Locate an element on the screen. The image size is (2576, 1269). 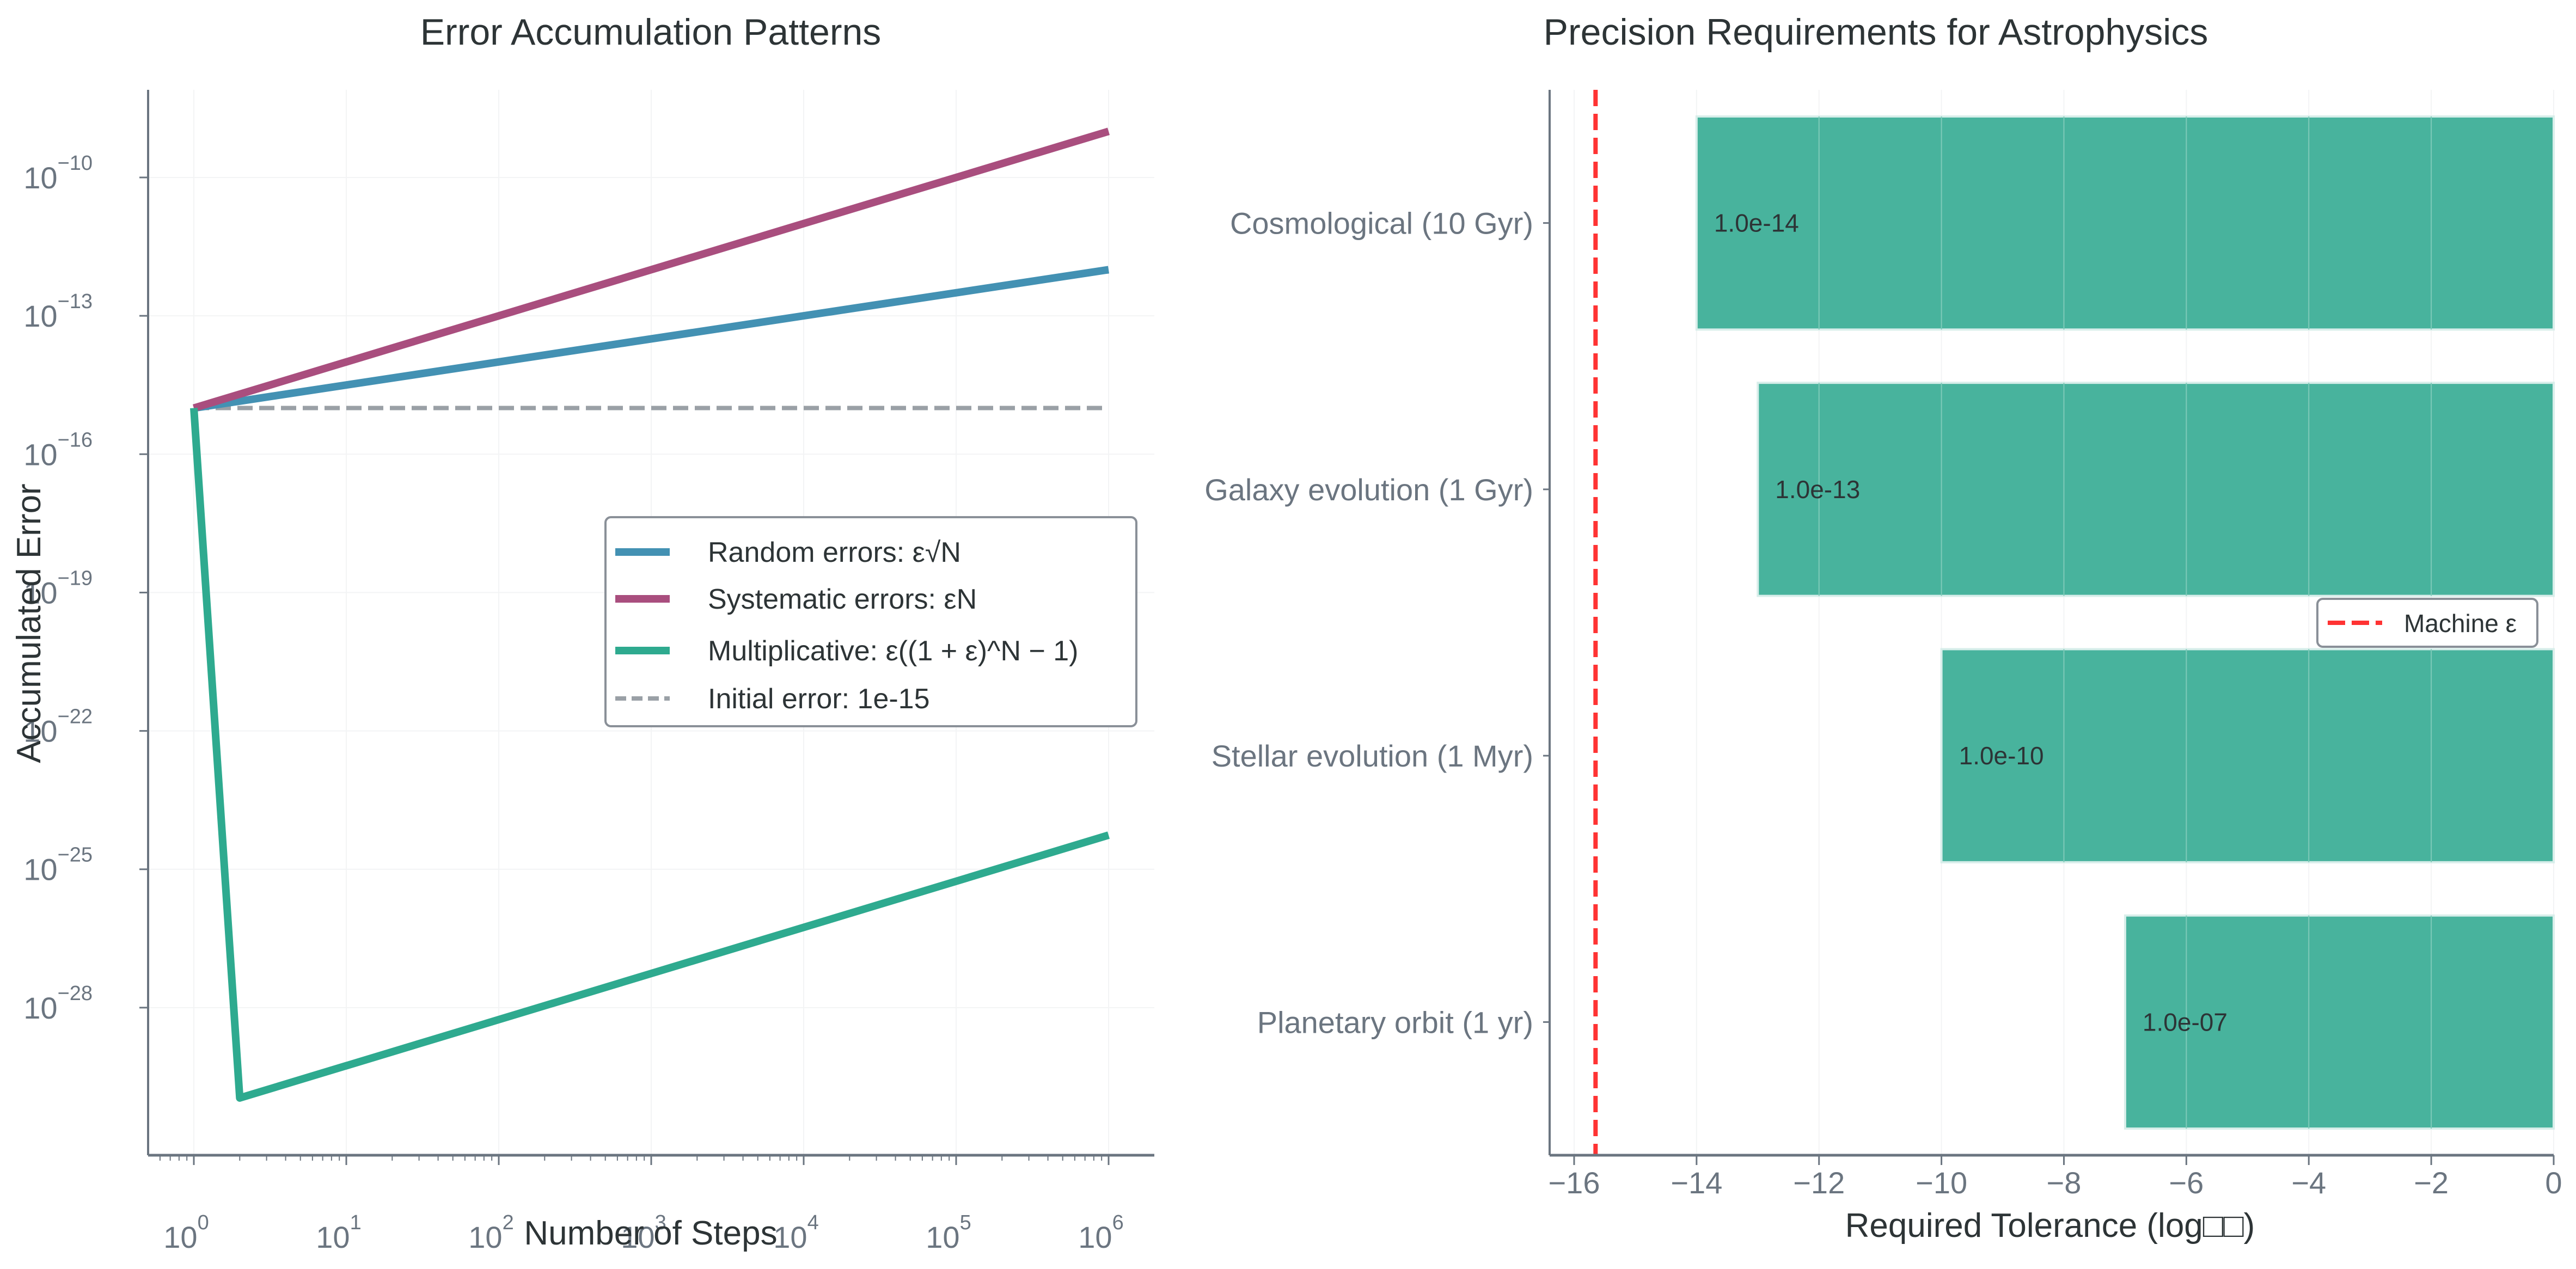
legend-label: Systematic errors: εN is located at coordinates (842, 599).